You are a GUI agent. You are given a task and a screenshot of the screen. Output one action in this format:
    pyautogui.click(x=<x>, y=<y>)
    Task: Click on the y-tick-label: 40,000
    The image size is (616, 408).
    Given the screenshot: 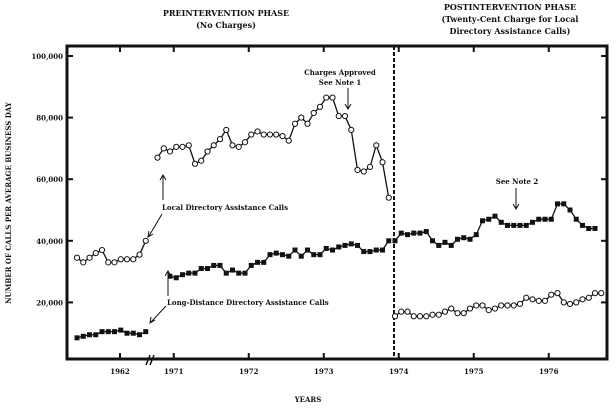 What is the action you would take?
    pyautogui.click(x=49, y=241)
    